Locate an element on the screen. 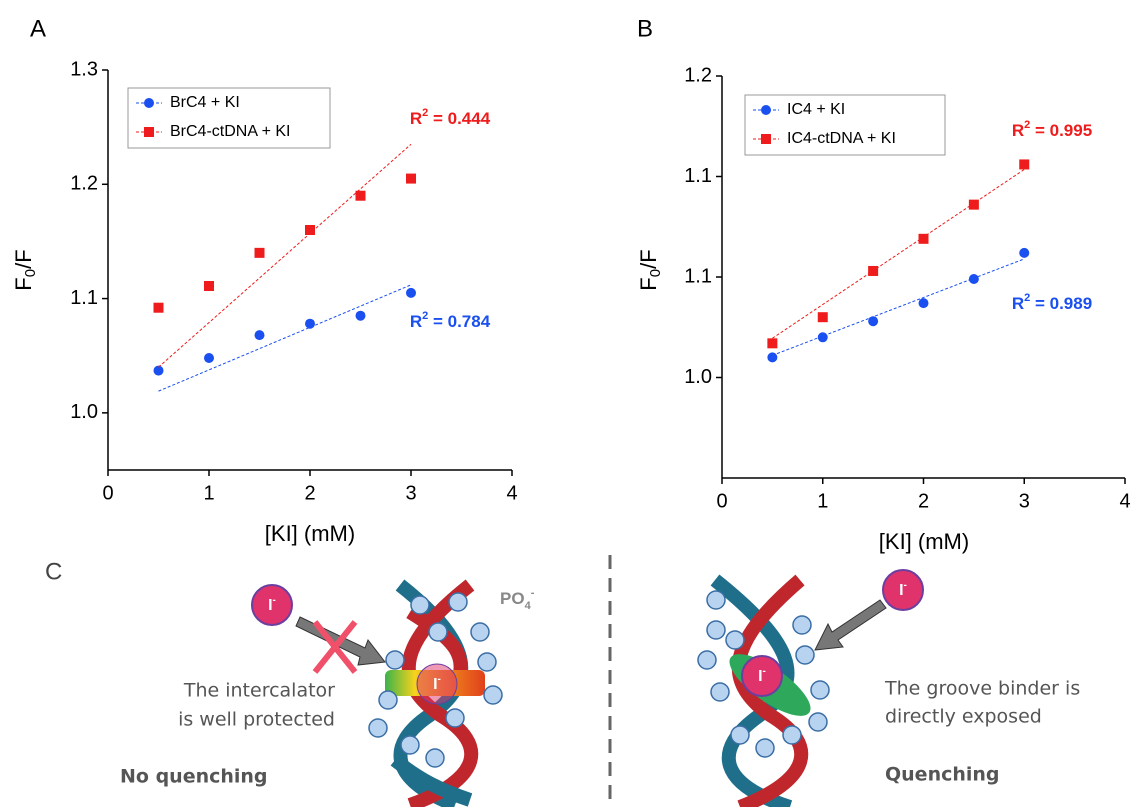  annotation-rest: = 0.444 is located at coordinates (459, 118).